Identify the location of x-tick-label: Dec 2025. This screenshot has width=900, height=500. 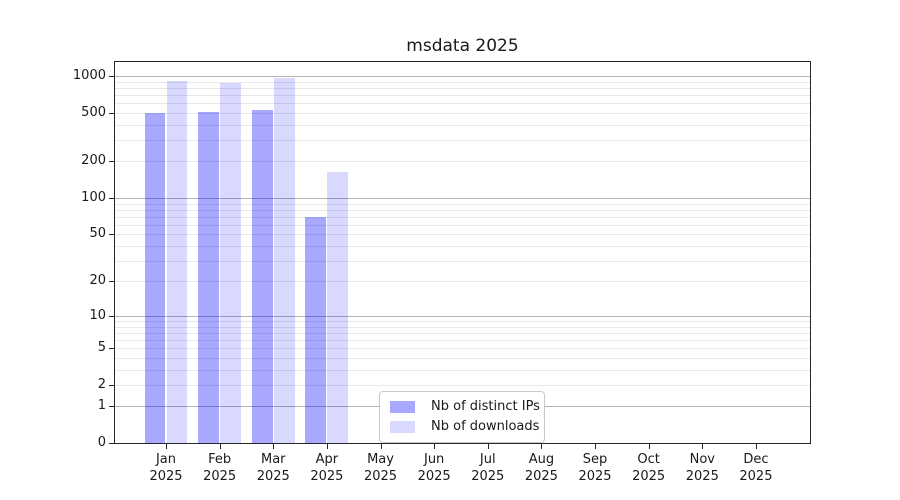
(756, 468).